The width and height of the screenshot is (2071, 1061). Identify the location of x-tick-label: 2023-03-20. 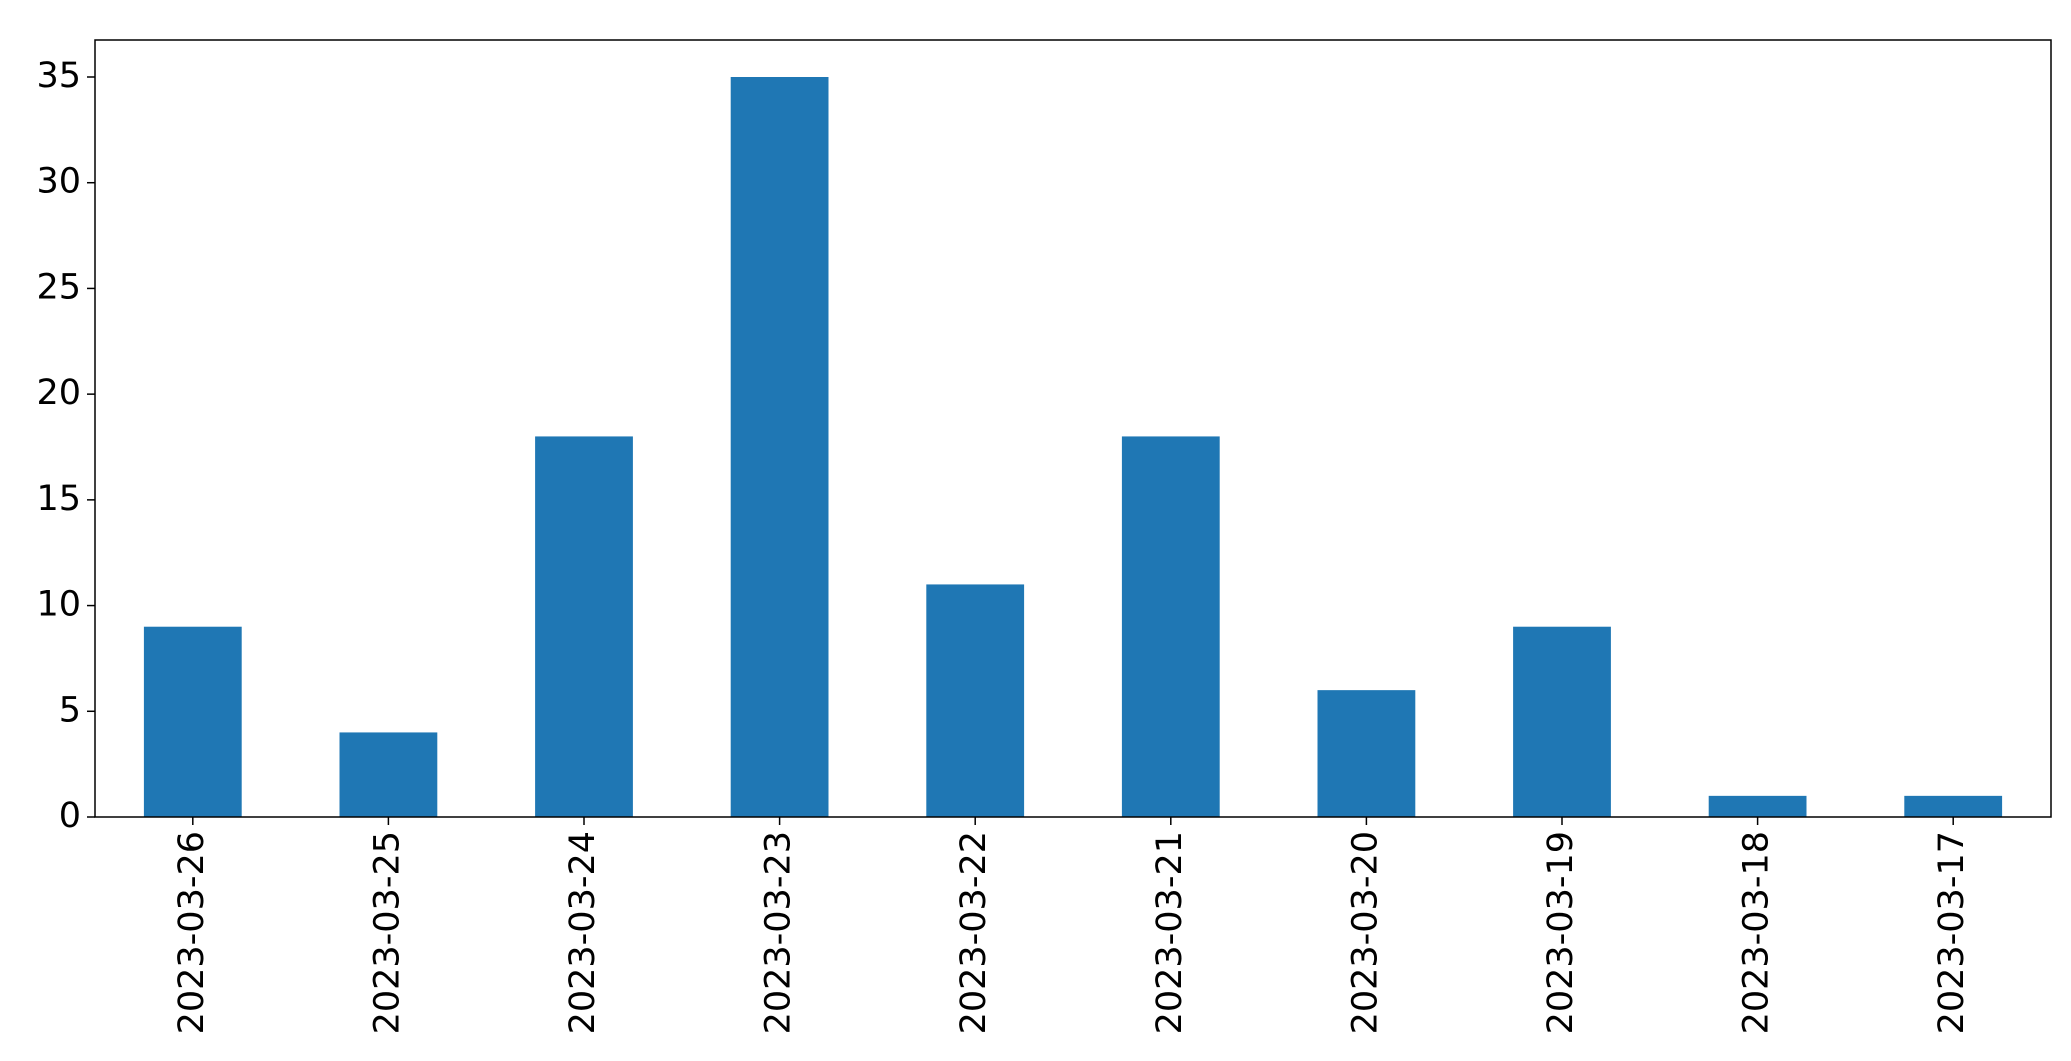
(1365, 932).